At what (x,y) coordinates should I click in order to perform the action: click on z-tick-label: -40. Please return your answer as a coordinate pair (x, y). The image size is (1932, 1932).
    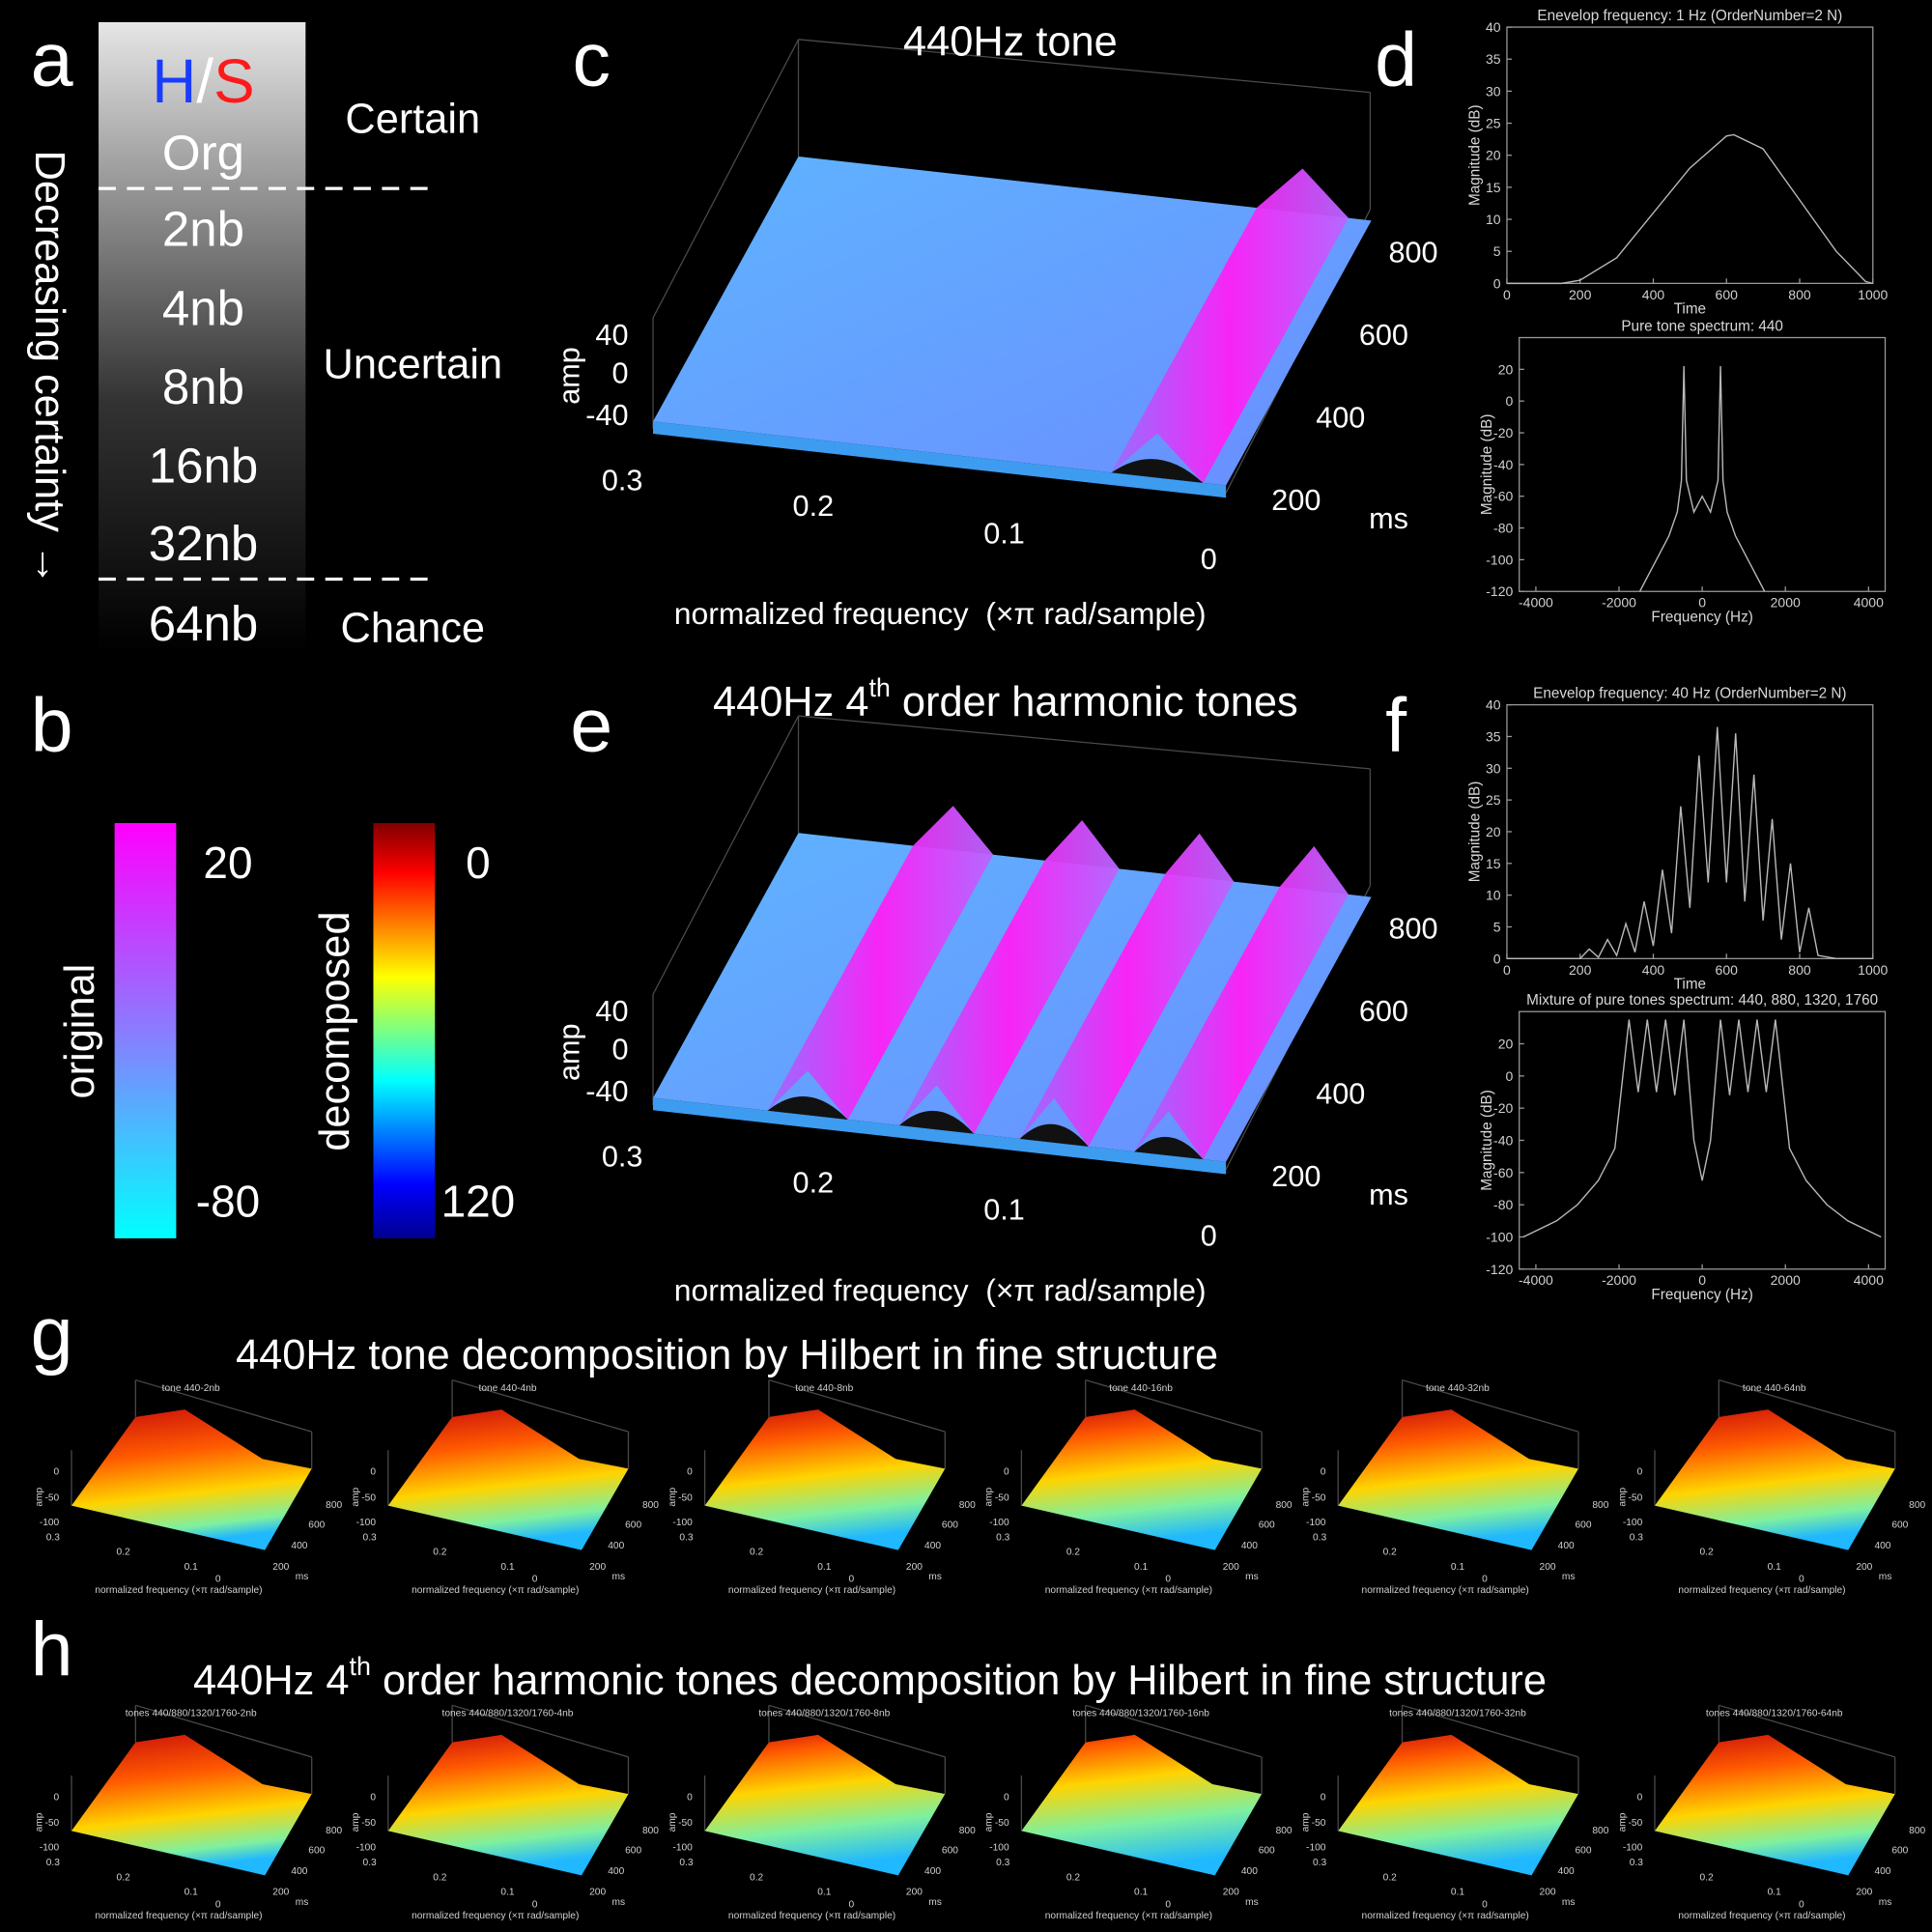
    Looking at the image, I should click on (606, 1091).